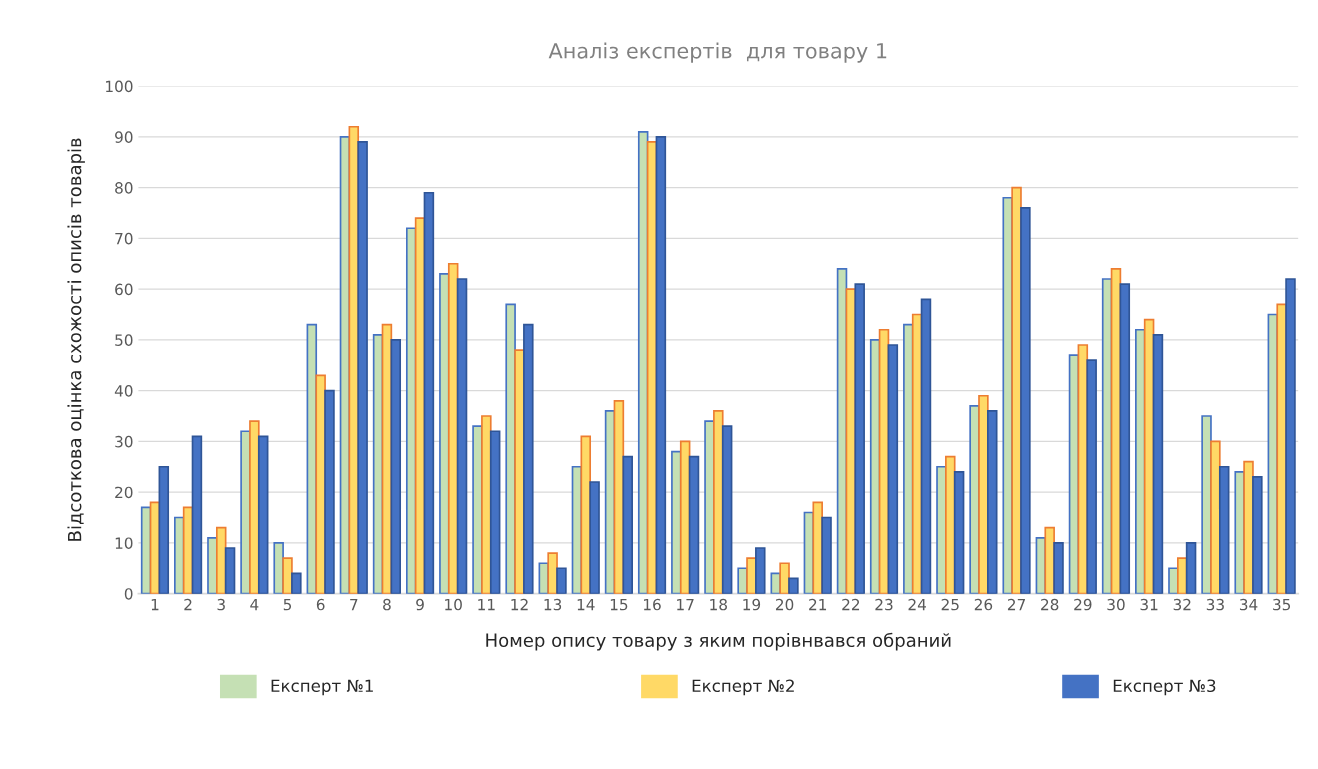  What do you see at coordinates (1083, 604) in the screenshot?
I see `x-tick-label: 29` at bounding box center [1083, 604].